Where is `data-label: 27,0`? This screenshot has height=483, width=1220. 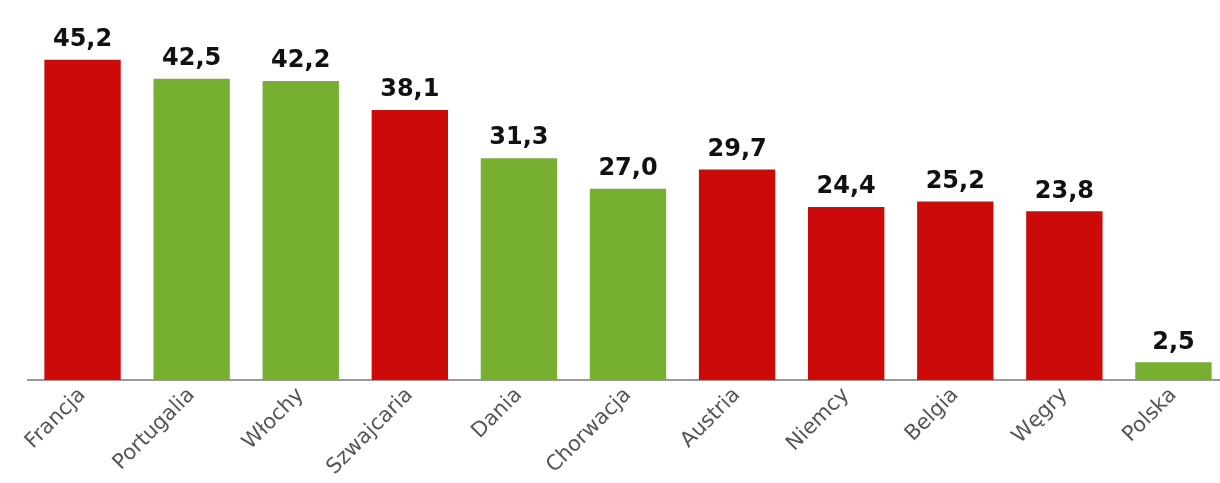
data-label: 27,0 is located at coordinates (628, 166).